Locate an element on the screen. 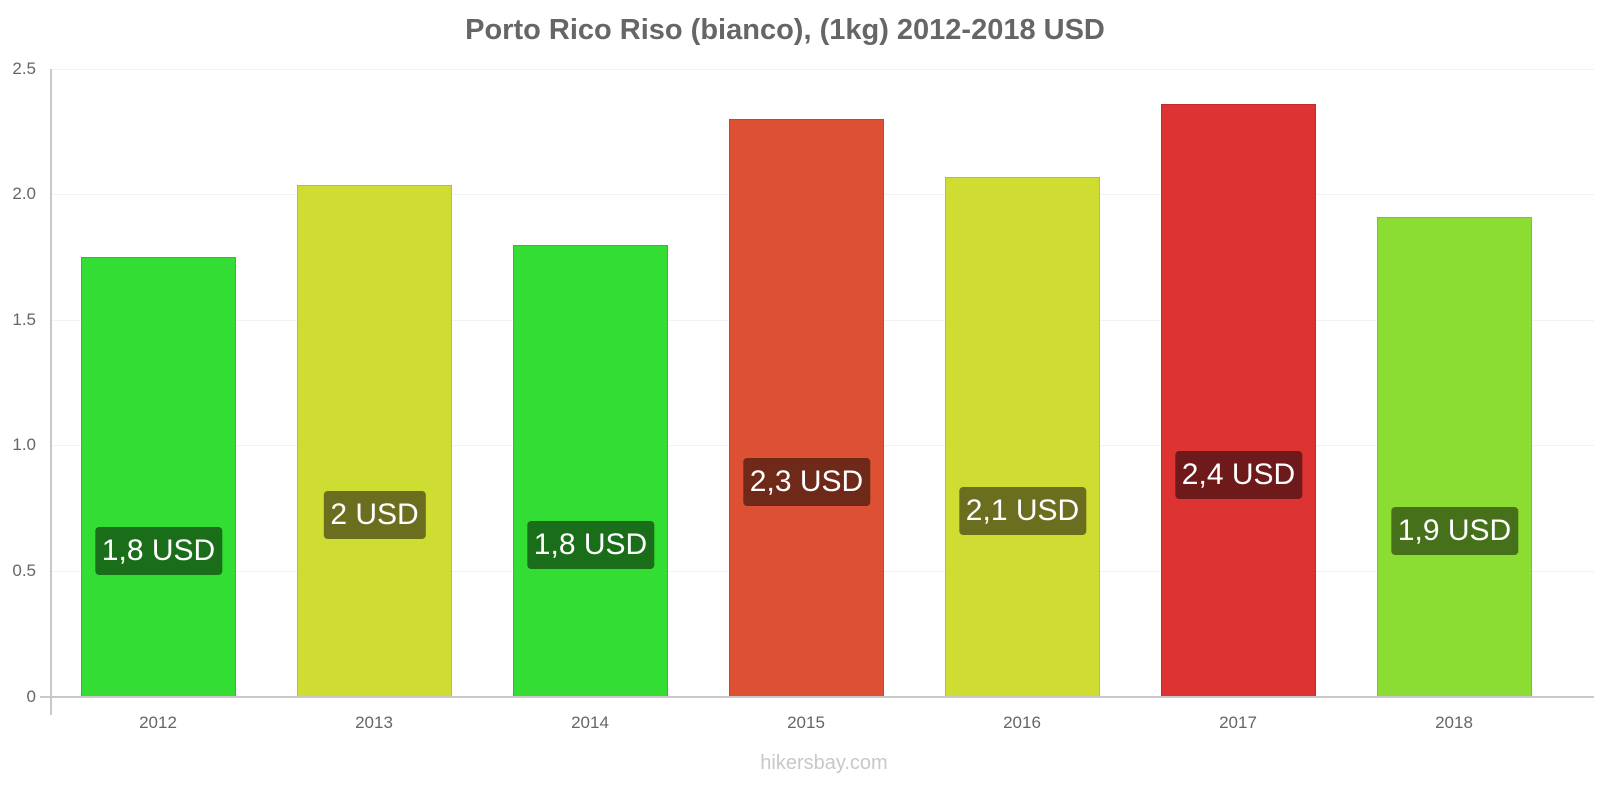 The image size is (1600, 800). x-tick-label: 2017 is located at coordinates (1238, 722).